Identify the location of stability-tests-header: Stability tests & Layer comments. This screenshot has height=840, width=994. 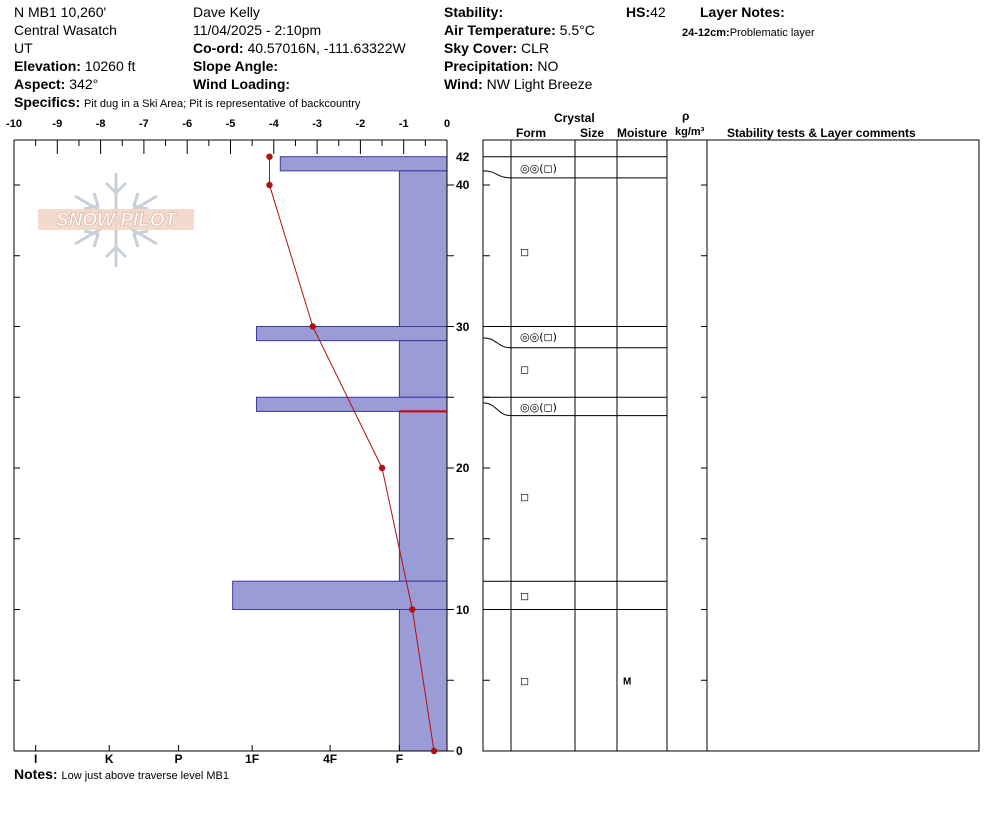
(821, 133).